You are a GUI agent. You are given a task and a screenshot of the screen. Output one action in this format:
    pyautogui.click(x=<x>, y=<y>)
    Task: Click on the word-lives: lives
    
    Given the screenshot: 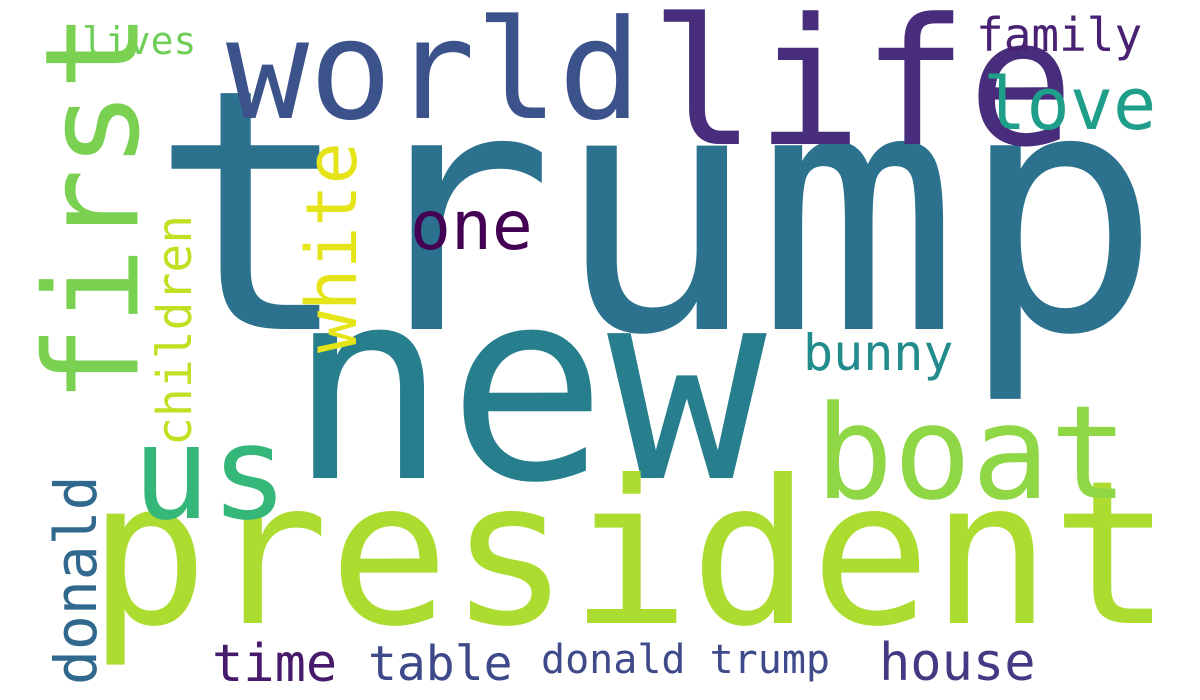 What is the action you would take?
    pyautogui.click(x=139, y=41)
    